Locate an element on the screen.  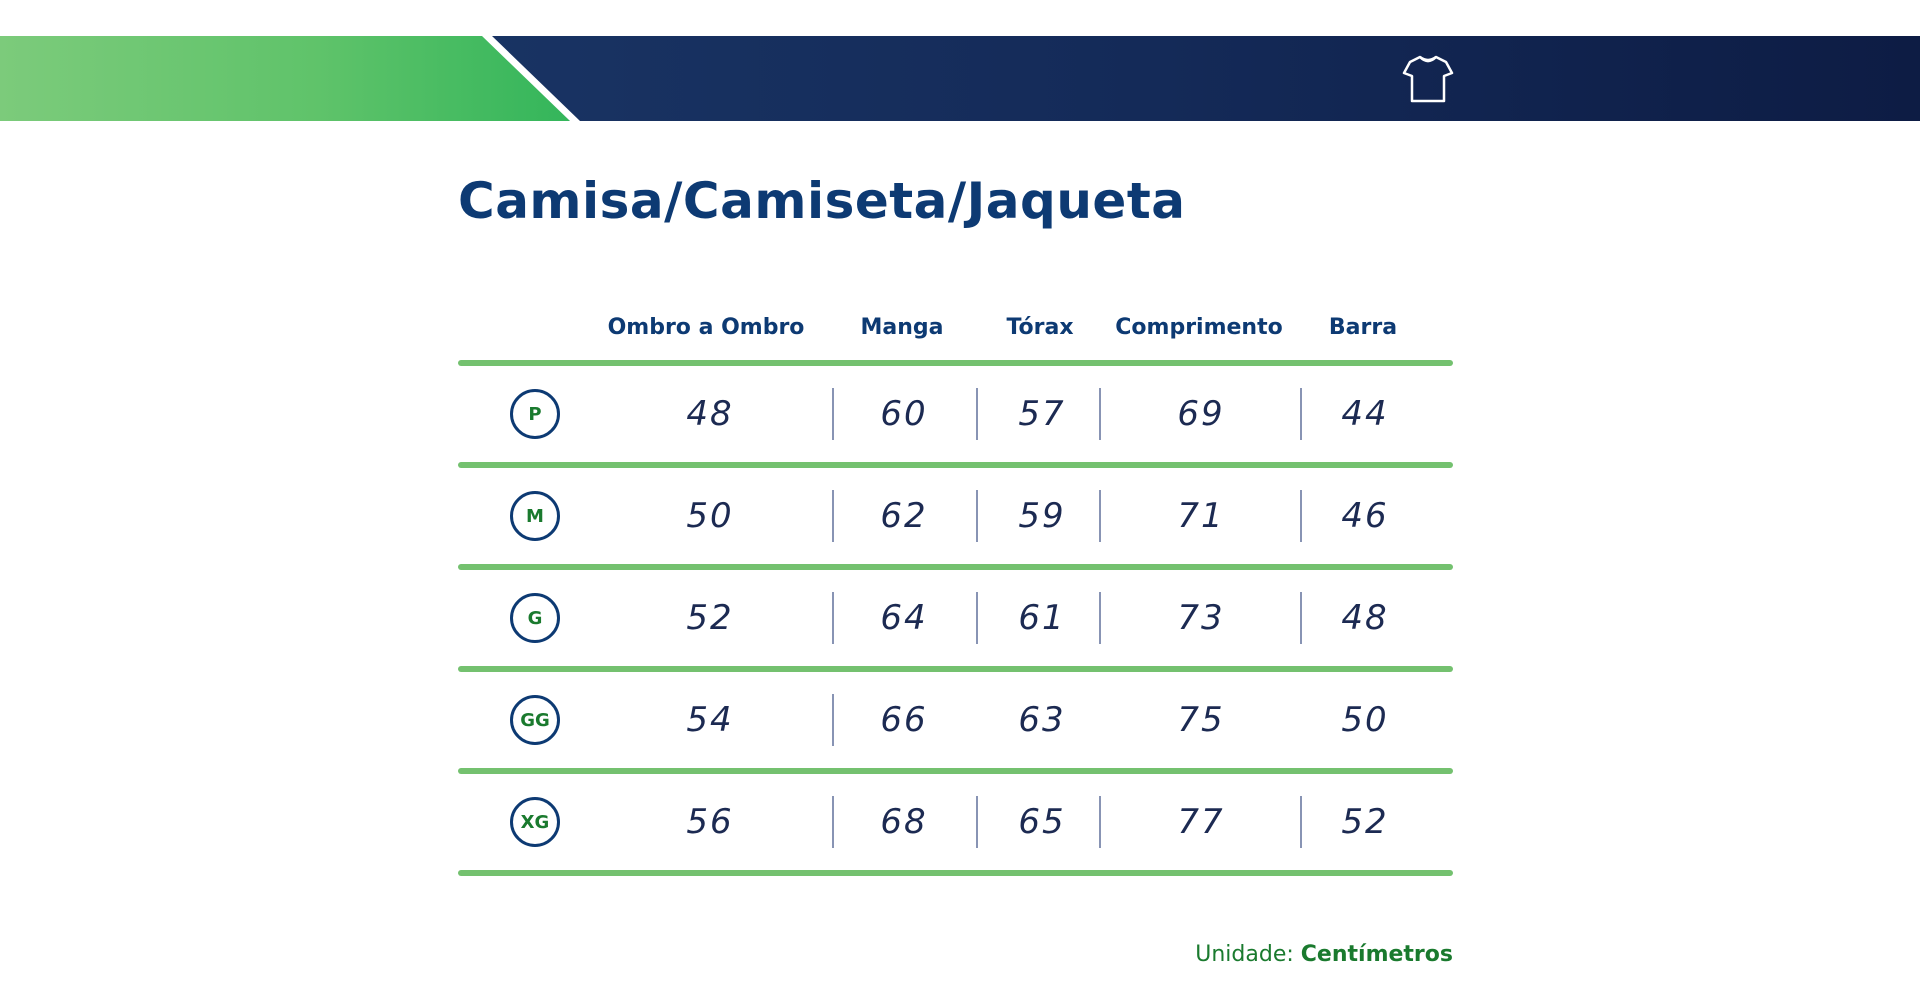
cell-manga: 64 is located at coordinates (904, 618).